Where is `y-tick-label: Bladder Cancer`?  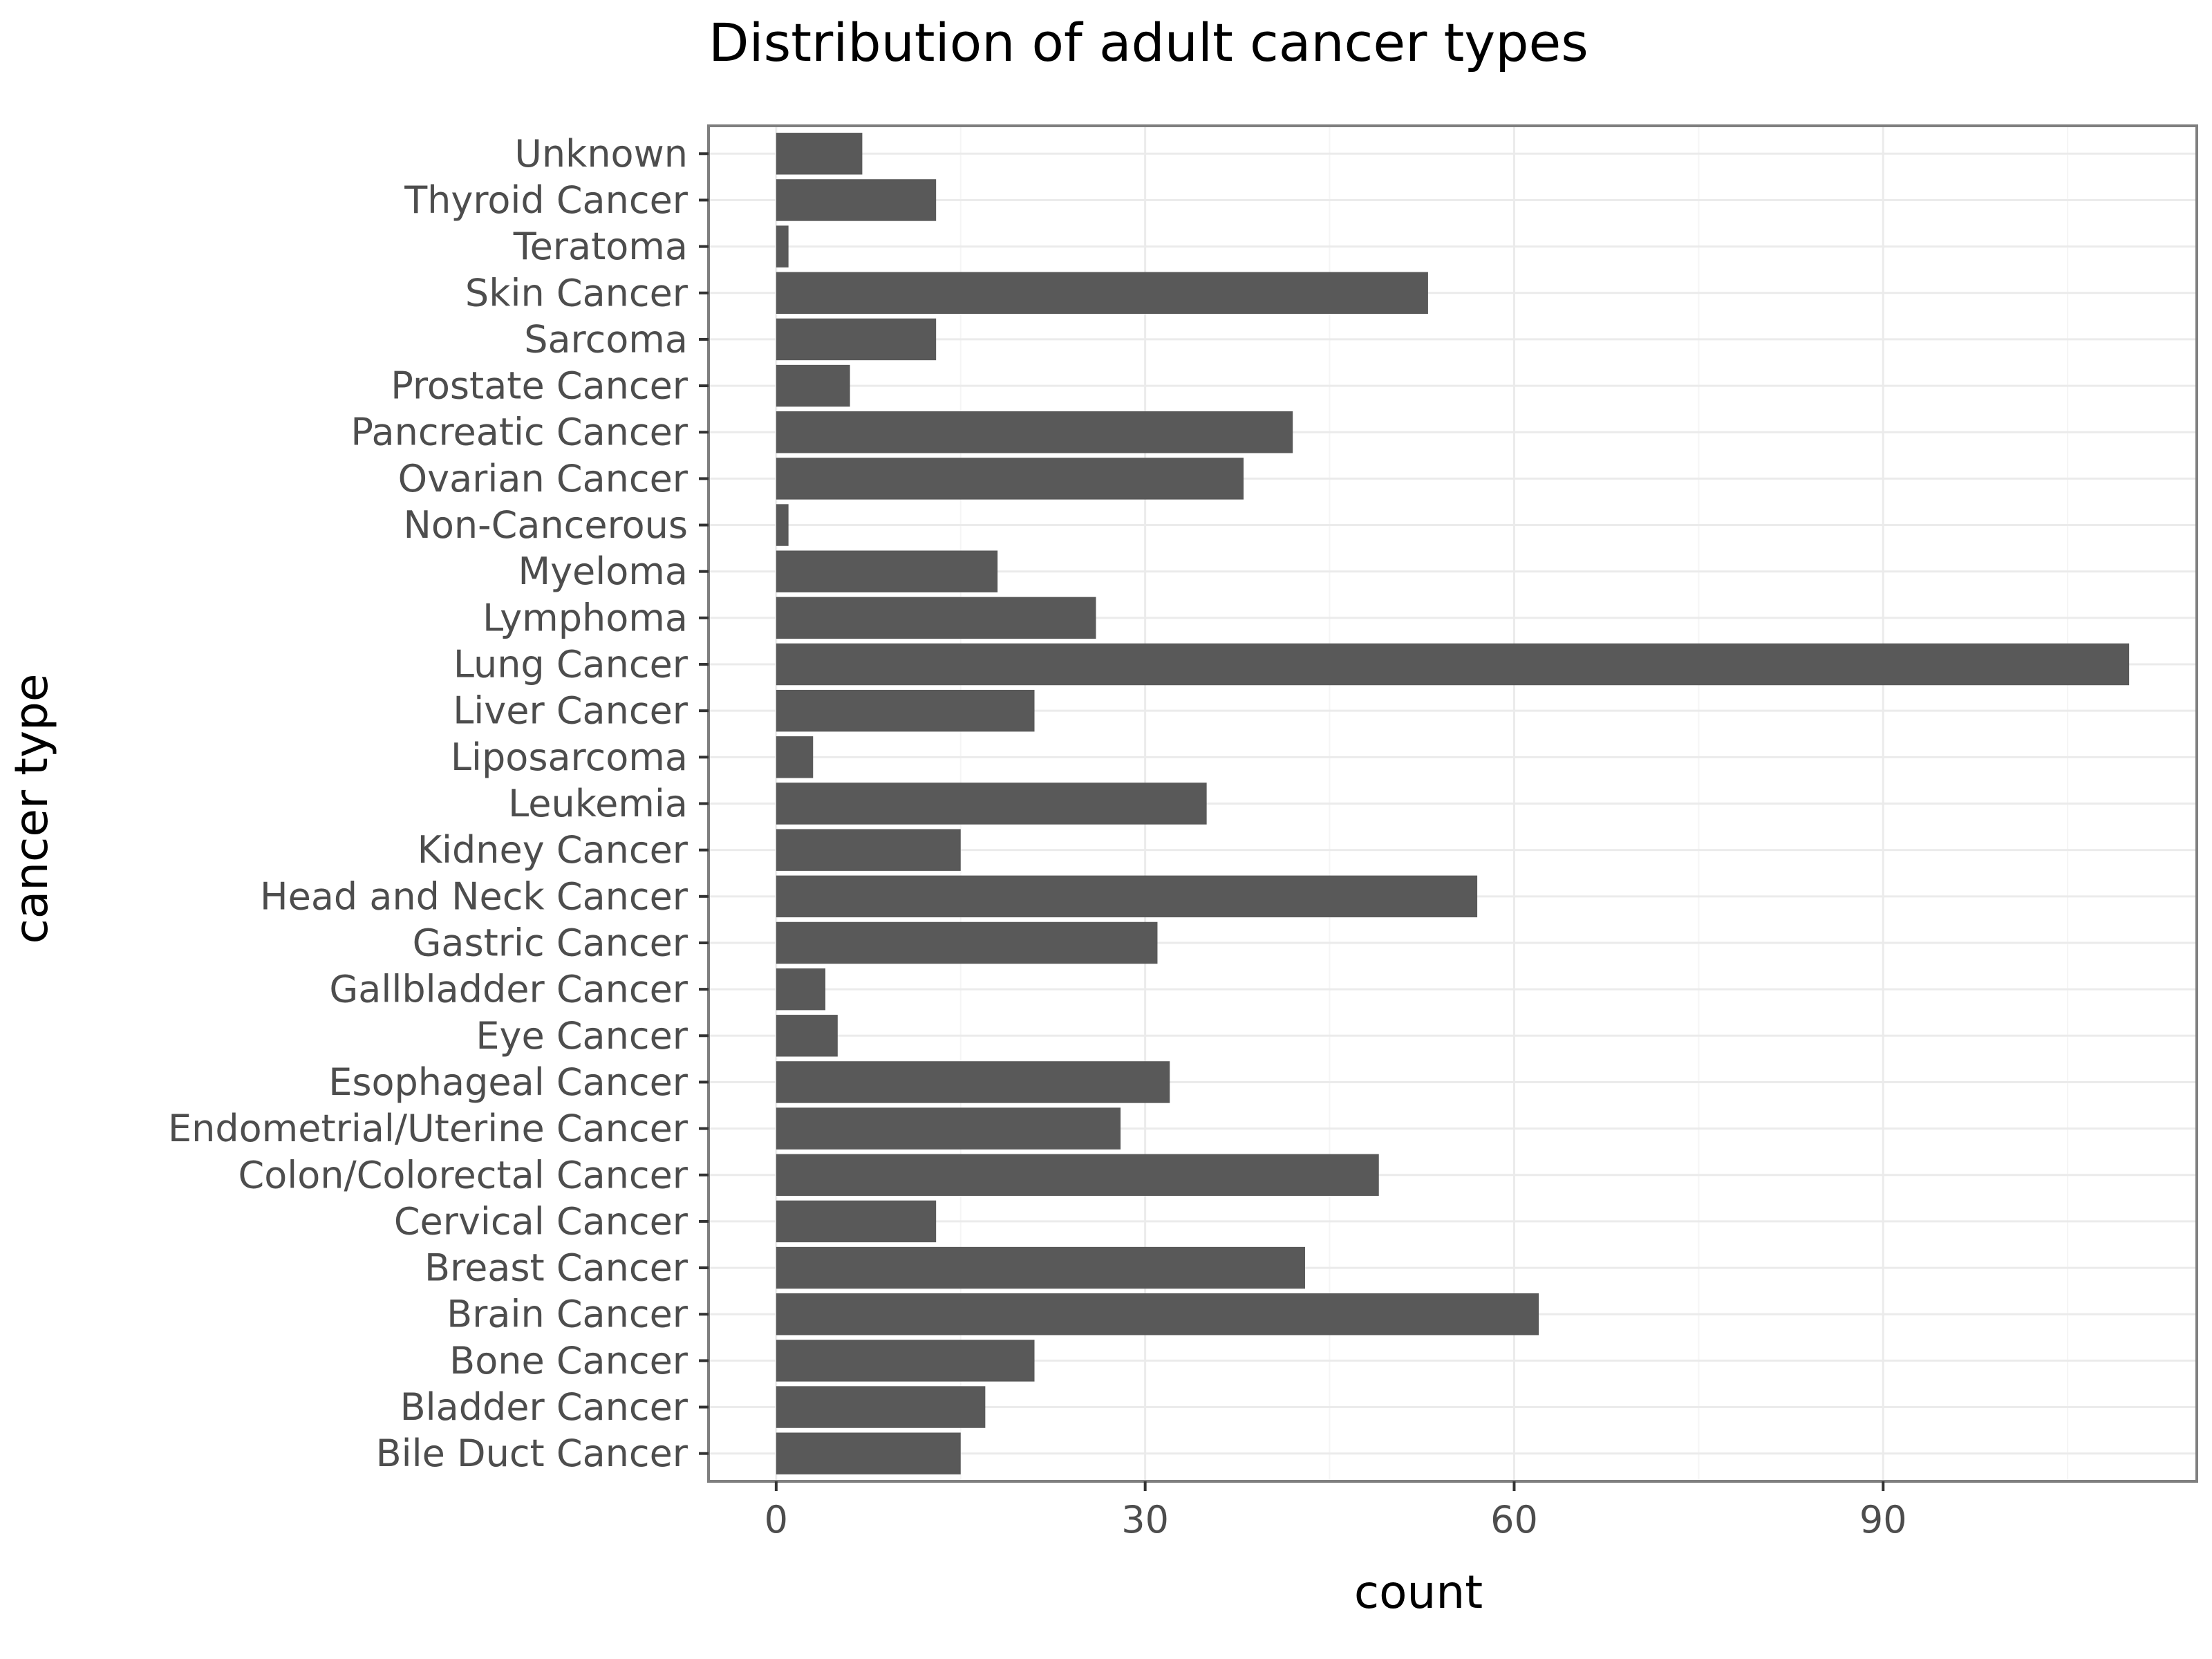 y-tick-label: Bladder Cancer is located at coordinates (544, 1407).